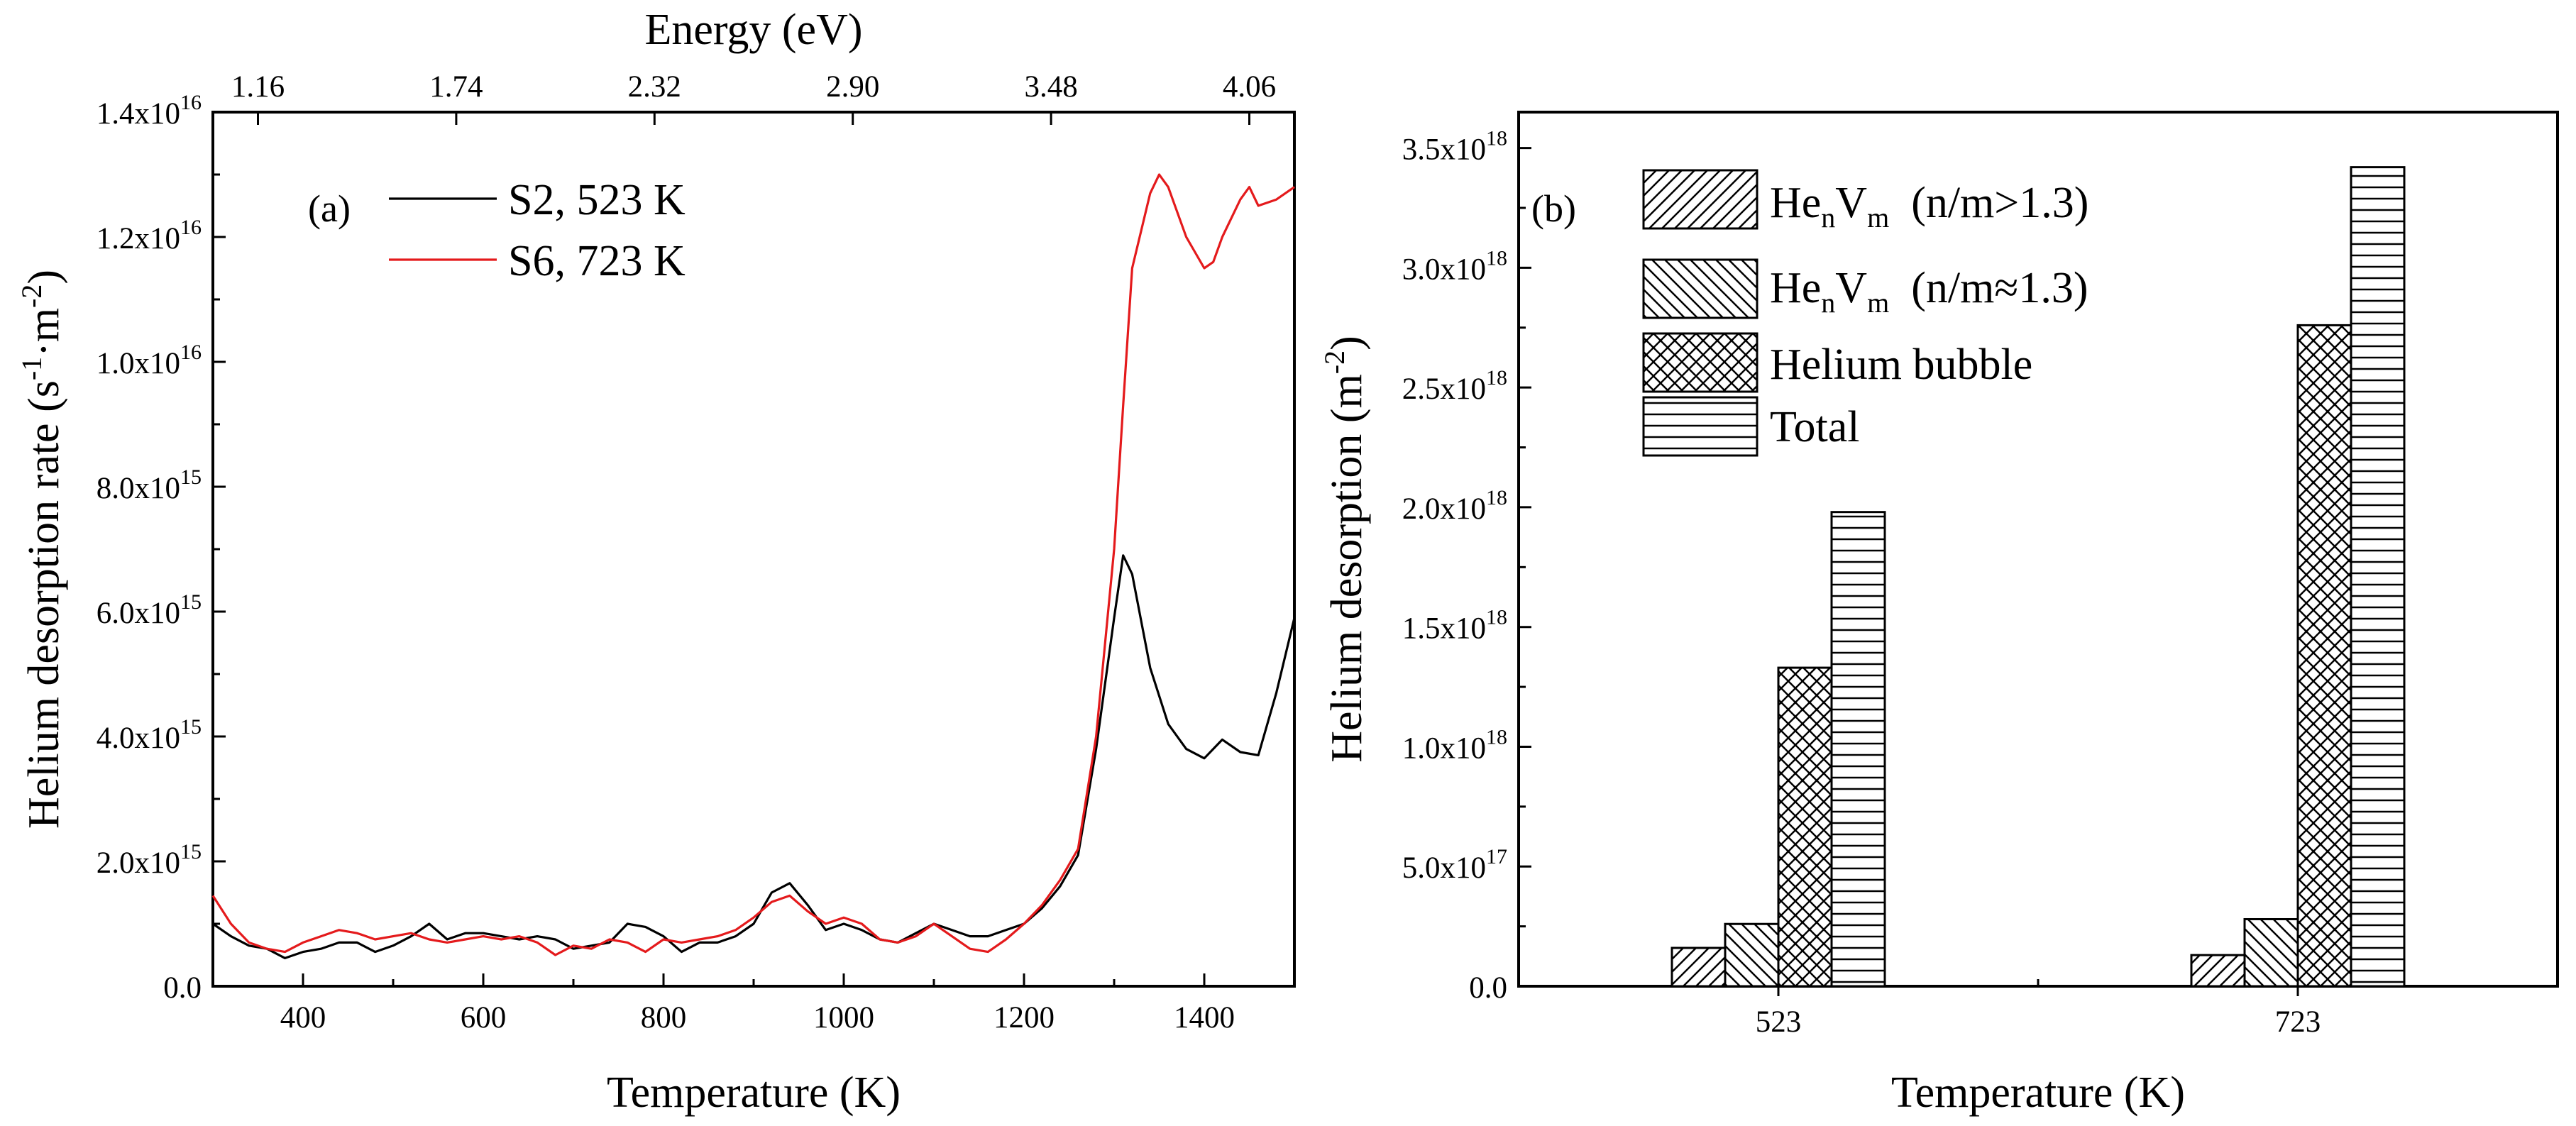  I want to click on panel-a-y-title-close: ), so click(44, 277).